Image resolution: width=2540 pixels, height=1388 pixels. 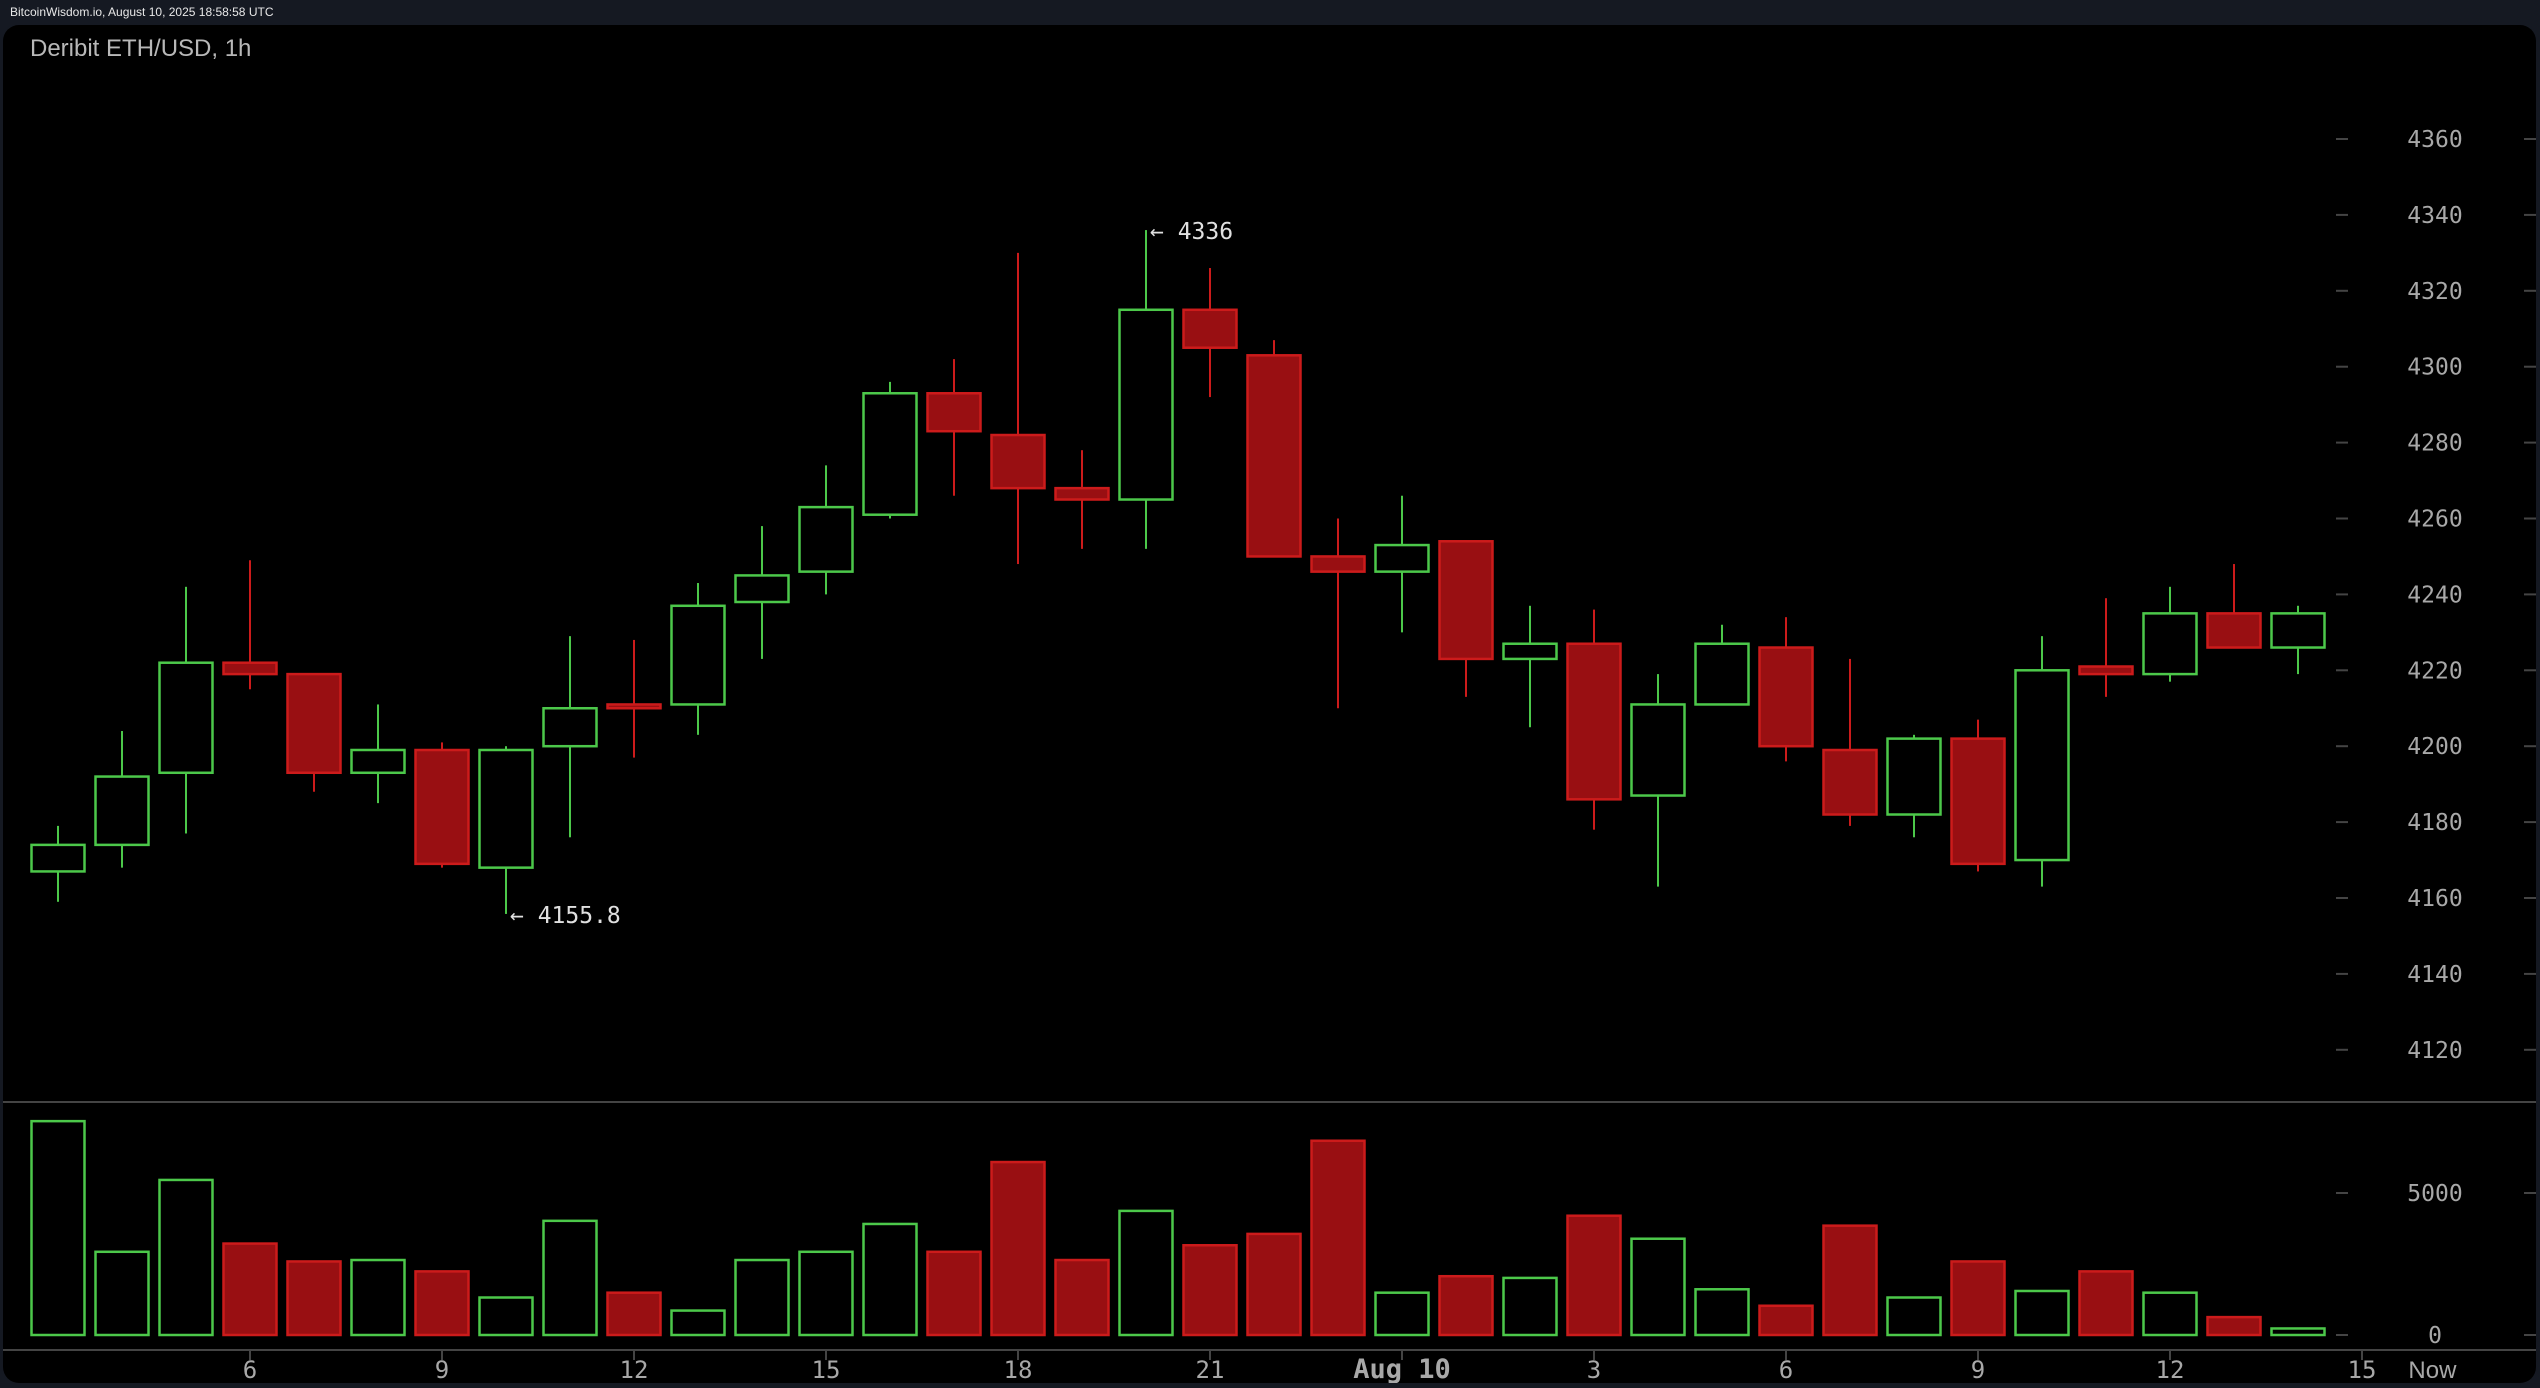 I want to click on x-tick-label: 3, so click(x=1594, y=1369).